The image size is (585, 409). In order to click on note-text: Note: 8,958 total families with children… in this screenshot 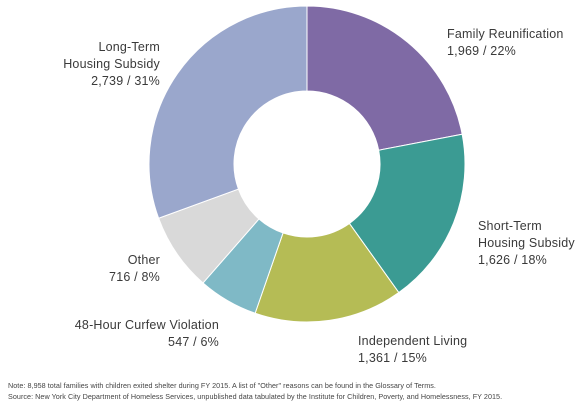, I will do `click(222, 385)`.